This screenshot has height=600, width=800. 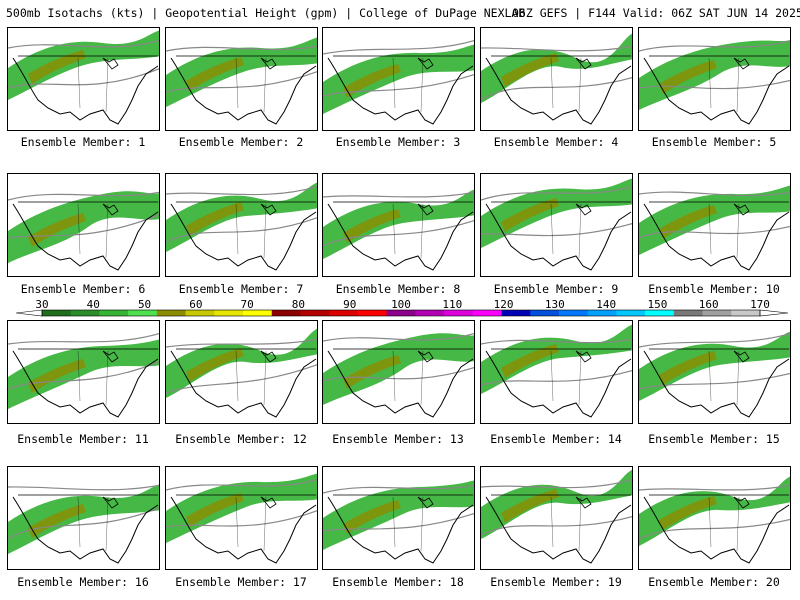 I want to click on member-label: Ensemble Member: 6, so click(x=83, y=289).